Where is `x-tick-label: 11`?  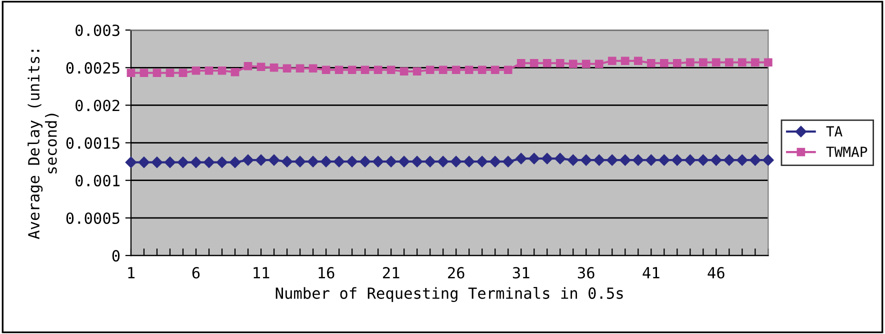 x-tick-label: 11 is located at coordinates (262, 272).